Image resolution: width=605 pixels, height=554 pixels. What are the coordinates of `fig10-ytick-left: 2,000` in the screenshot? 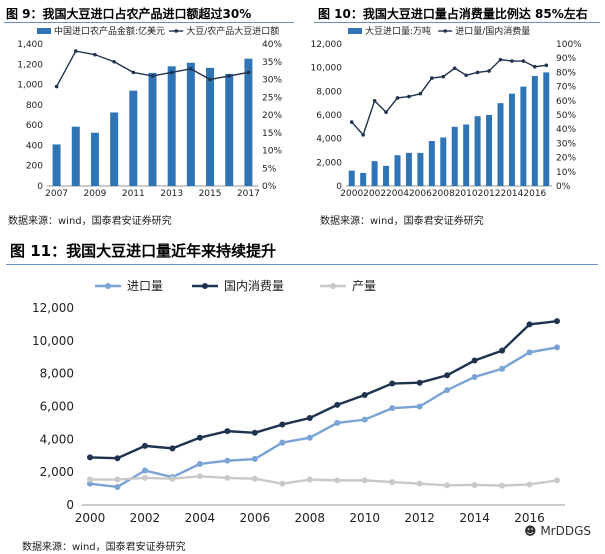 It's located at (329, 163).